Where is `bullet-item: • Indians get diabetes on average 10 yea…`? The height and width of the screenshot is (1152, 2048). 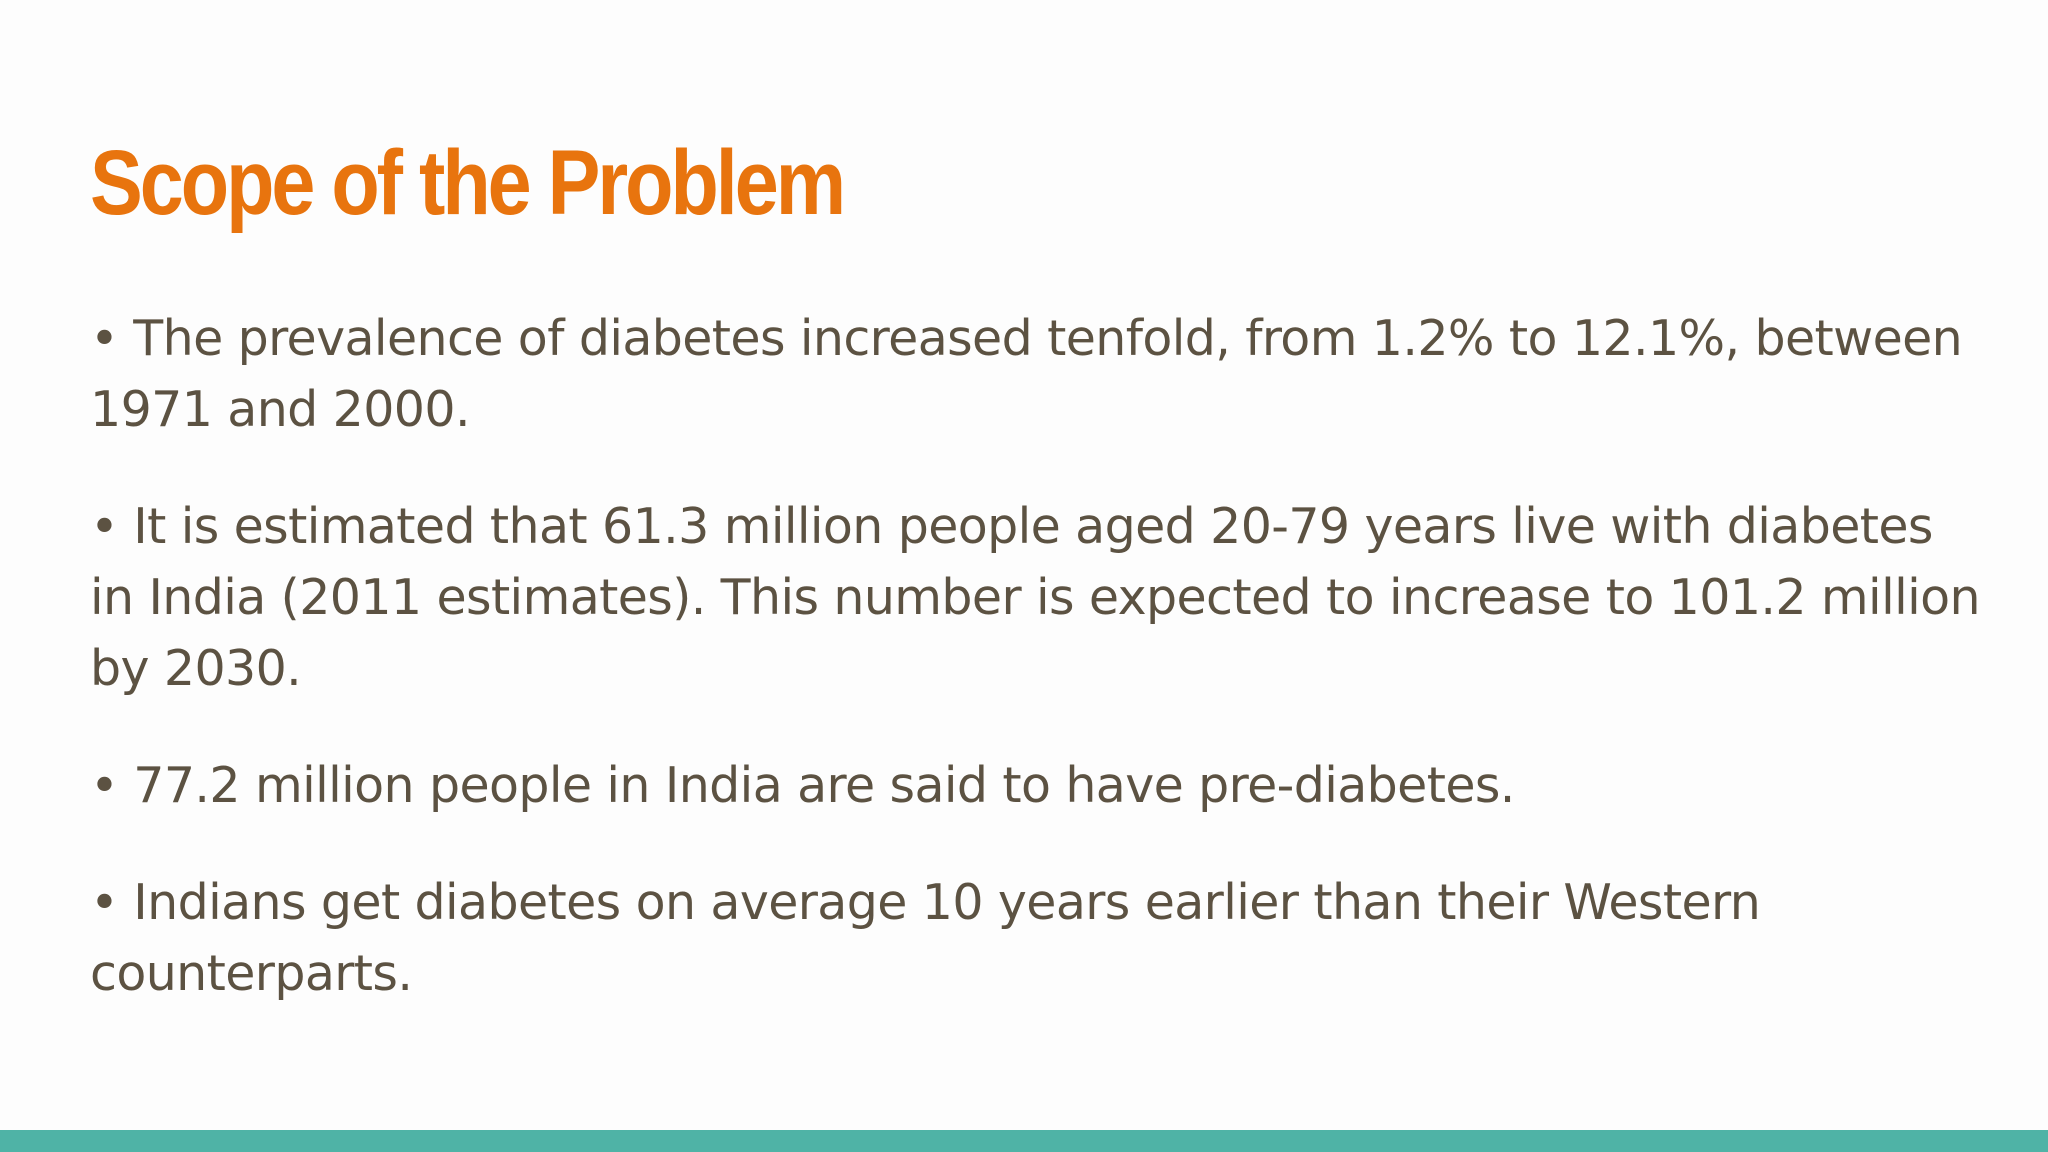 bullet-item: • Indians get diabetes on average 10 yea… is located at coordinates (925, 938).